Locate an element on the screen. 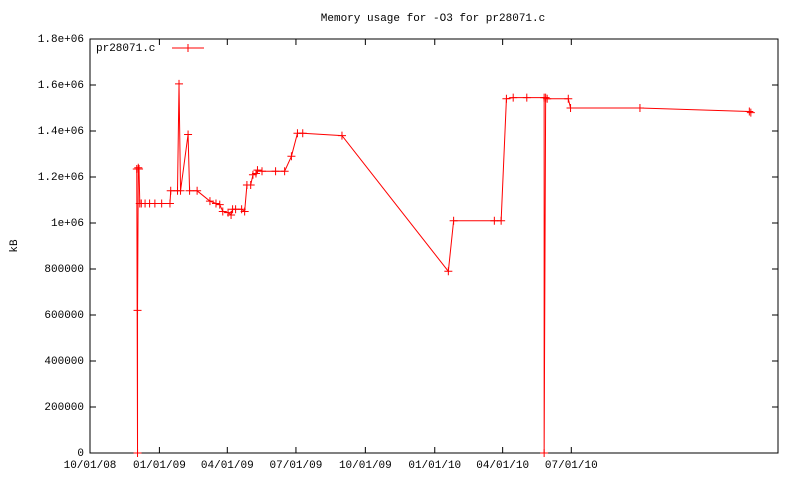  y-tick-label: 1.4e+06 is located at coordinates (61, 132).